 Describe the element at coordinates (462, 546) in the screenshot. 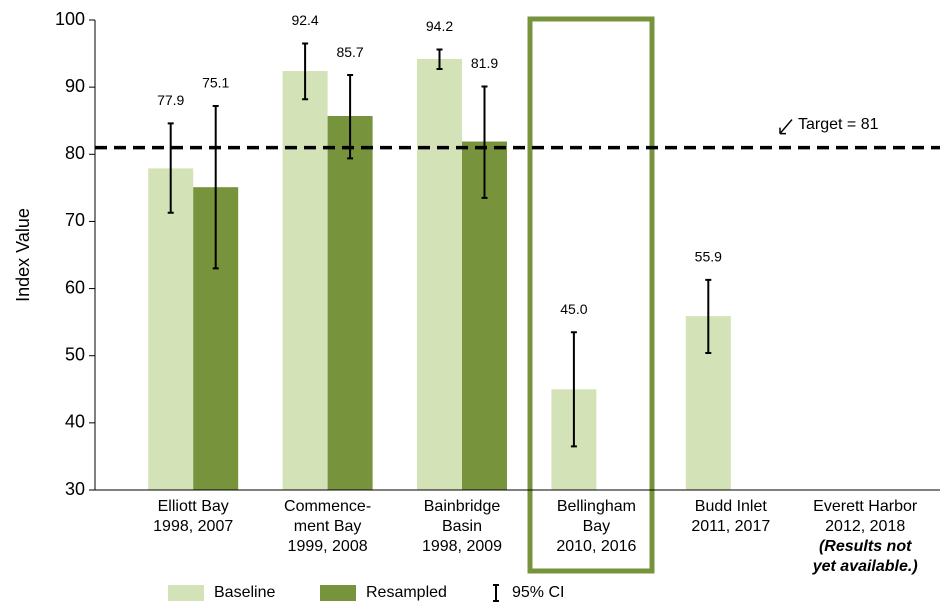

I see `x-tick-label: 1998, 2009` at that location.